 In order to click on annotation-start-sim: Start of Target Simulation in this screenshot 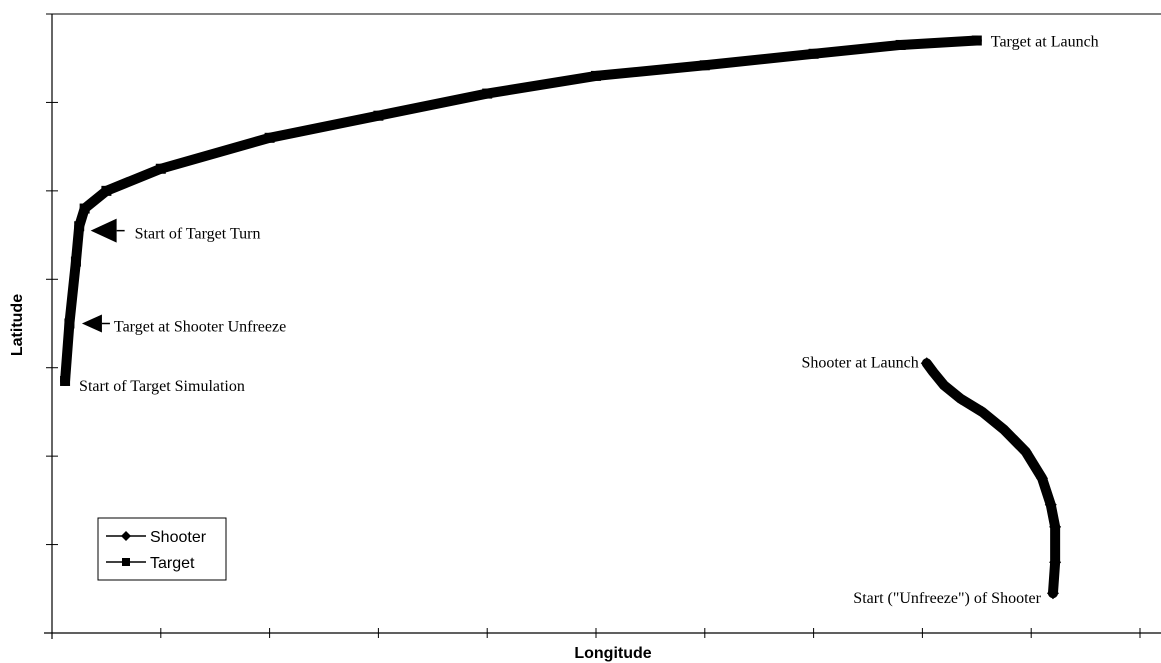, I will do `click(162, 386)`.